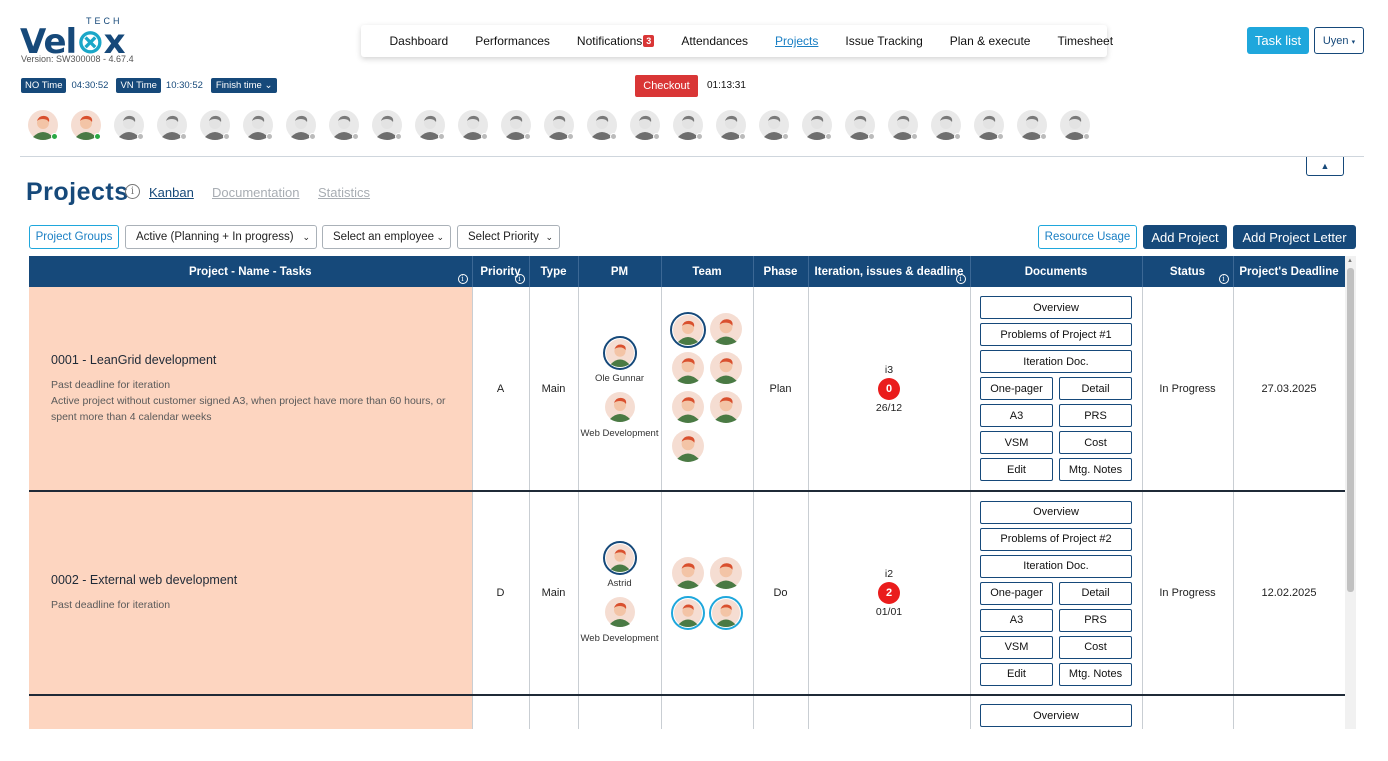 The image size is (1388, 761). Describe the element at coordinates (244, 85) in the screenshot. I see `finish-time-dropdown: Finish time ⌄` at that location.